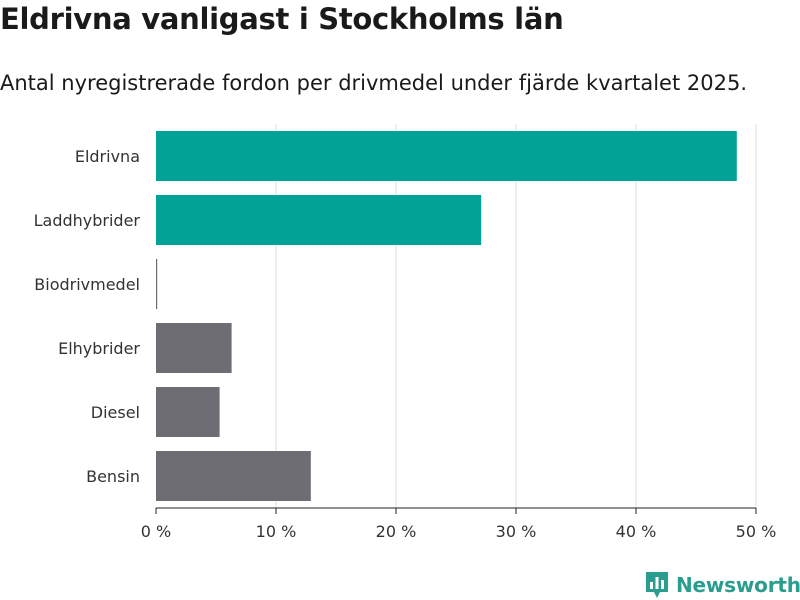 The width and height of the screenshot is (800, 600). I want to click on category-label: Laddhybrider, so click(87, 220).